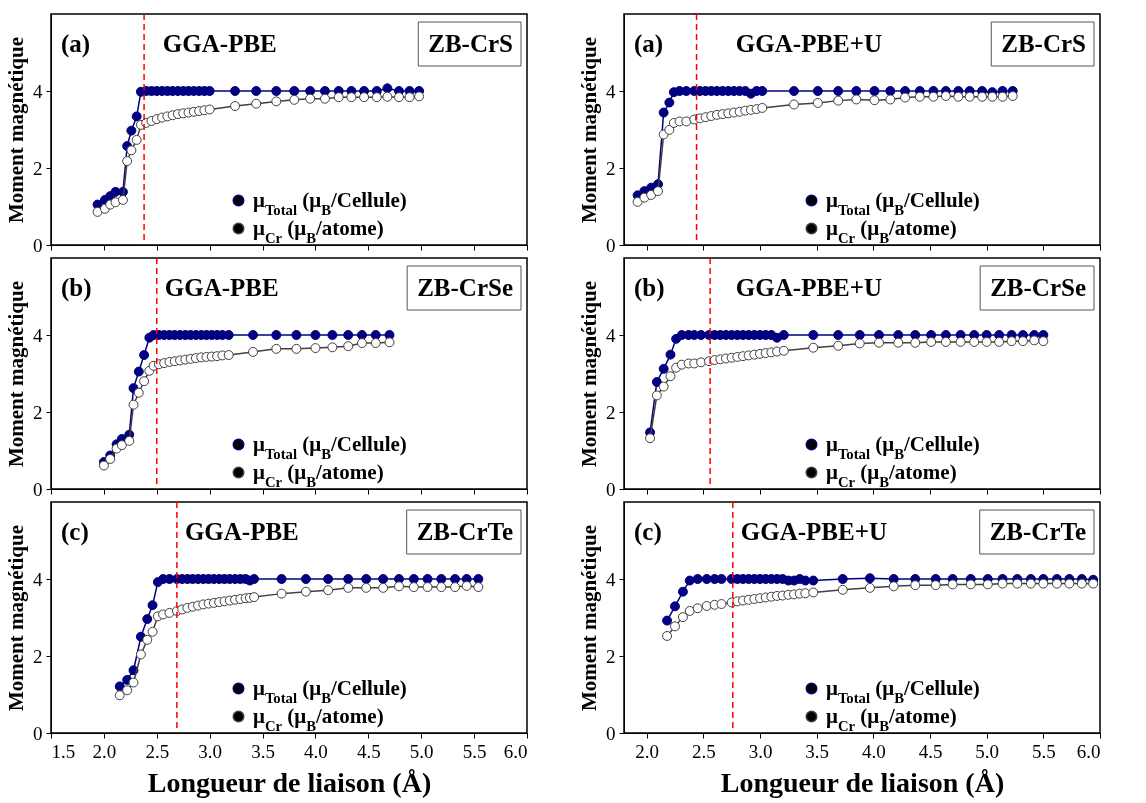 This screenshot has width=1146, height=803. I want to click on x-tick-label: 1.5, so click(63, 751).